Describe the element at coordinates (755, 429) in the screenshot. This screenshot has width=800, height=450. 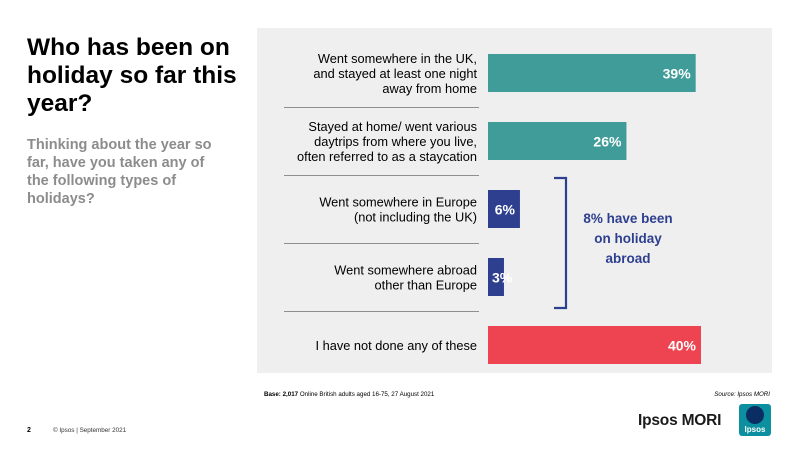
I see `logo-text: Ipsos` at that location.